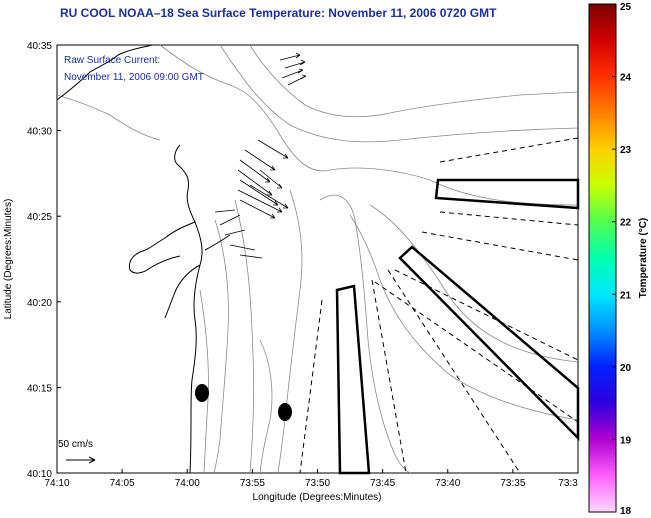 This screenshot has width=651, height=518. I want to click on colorbar-tick-label: 25, so click(626, 7).